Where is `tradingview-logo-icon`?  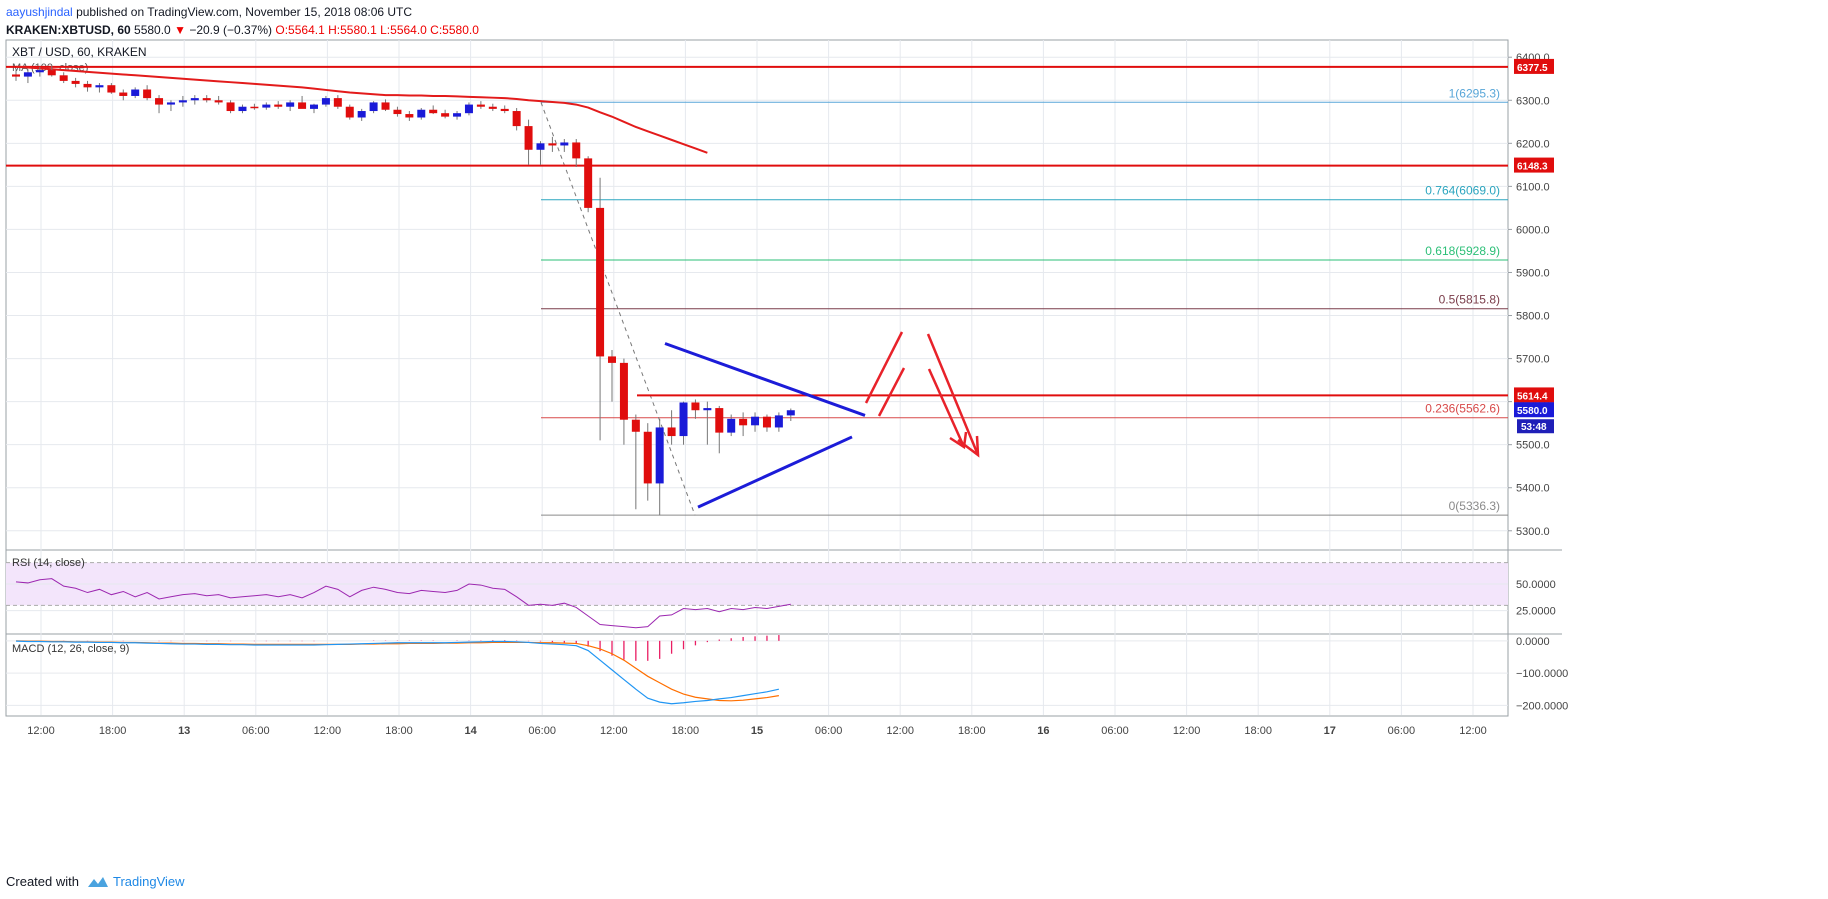
tradingview-logo-icon is located at coordinates (97, 882).